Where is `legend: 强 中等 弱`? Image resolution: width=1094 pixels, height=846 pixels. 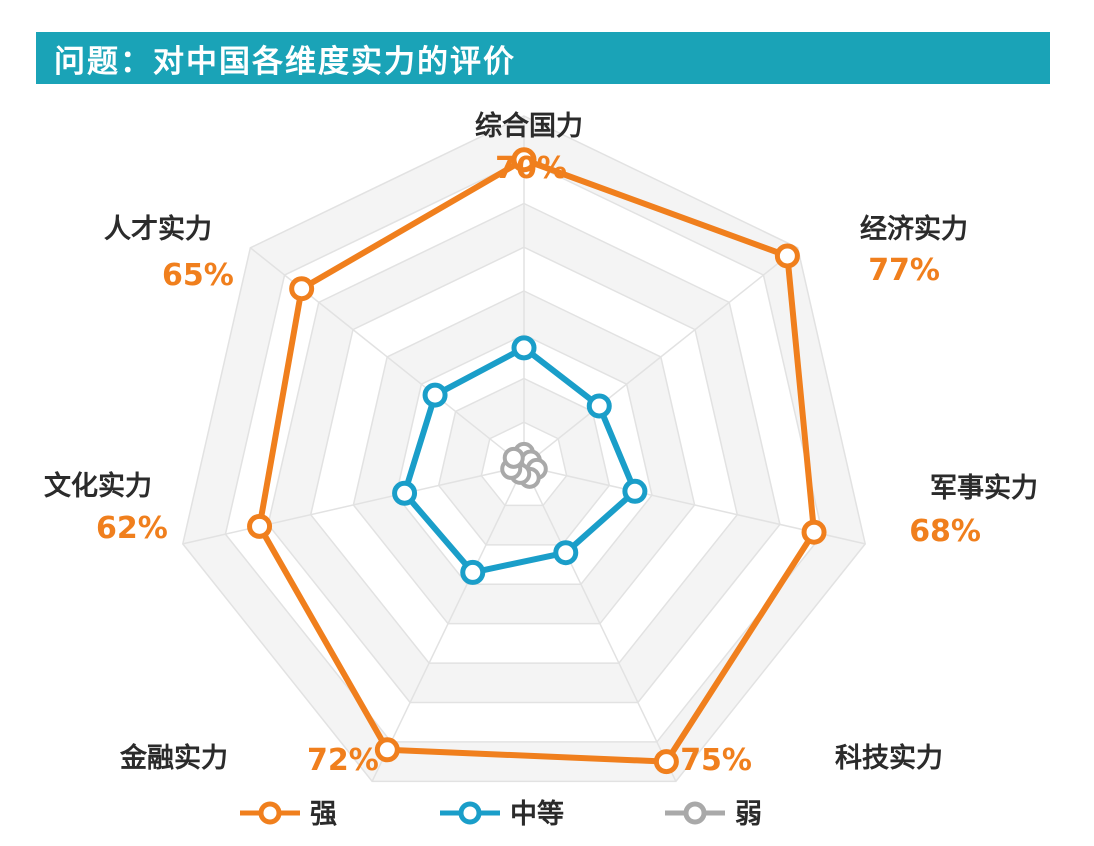
legend: 强 中等 弱 is located at coordinates (501, 814).